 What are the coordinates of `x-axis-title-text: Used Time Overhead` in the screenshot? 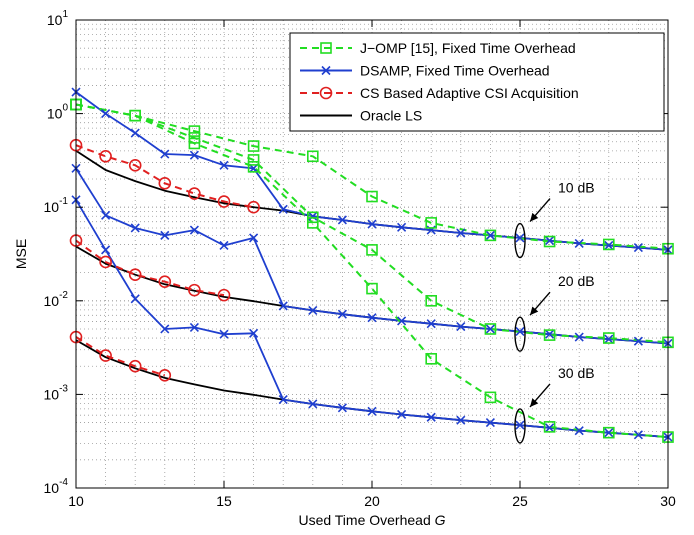 It's located at (364, 520).